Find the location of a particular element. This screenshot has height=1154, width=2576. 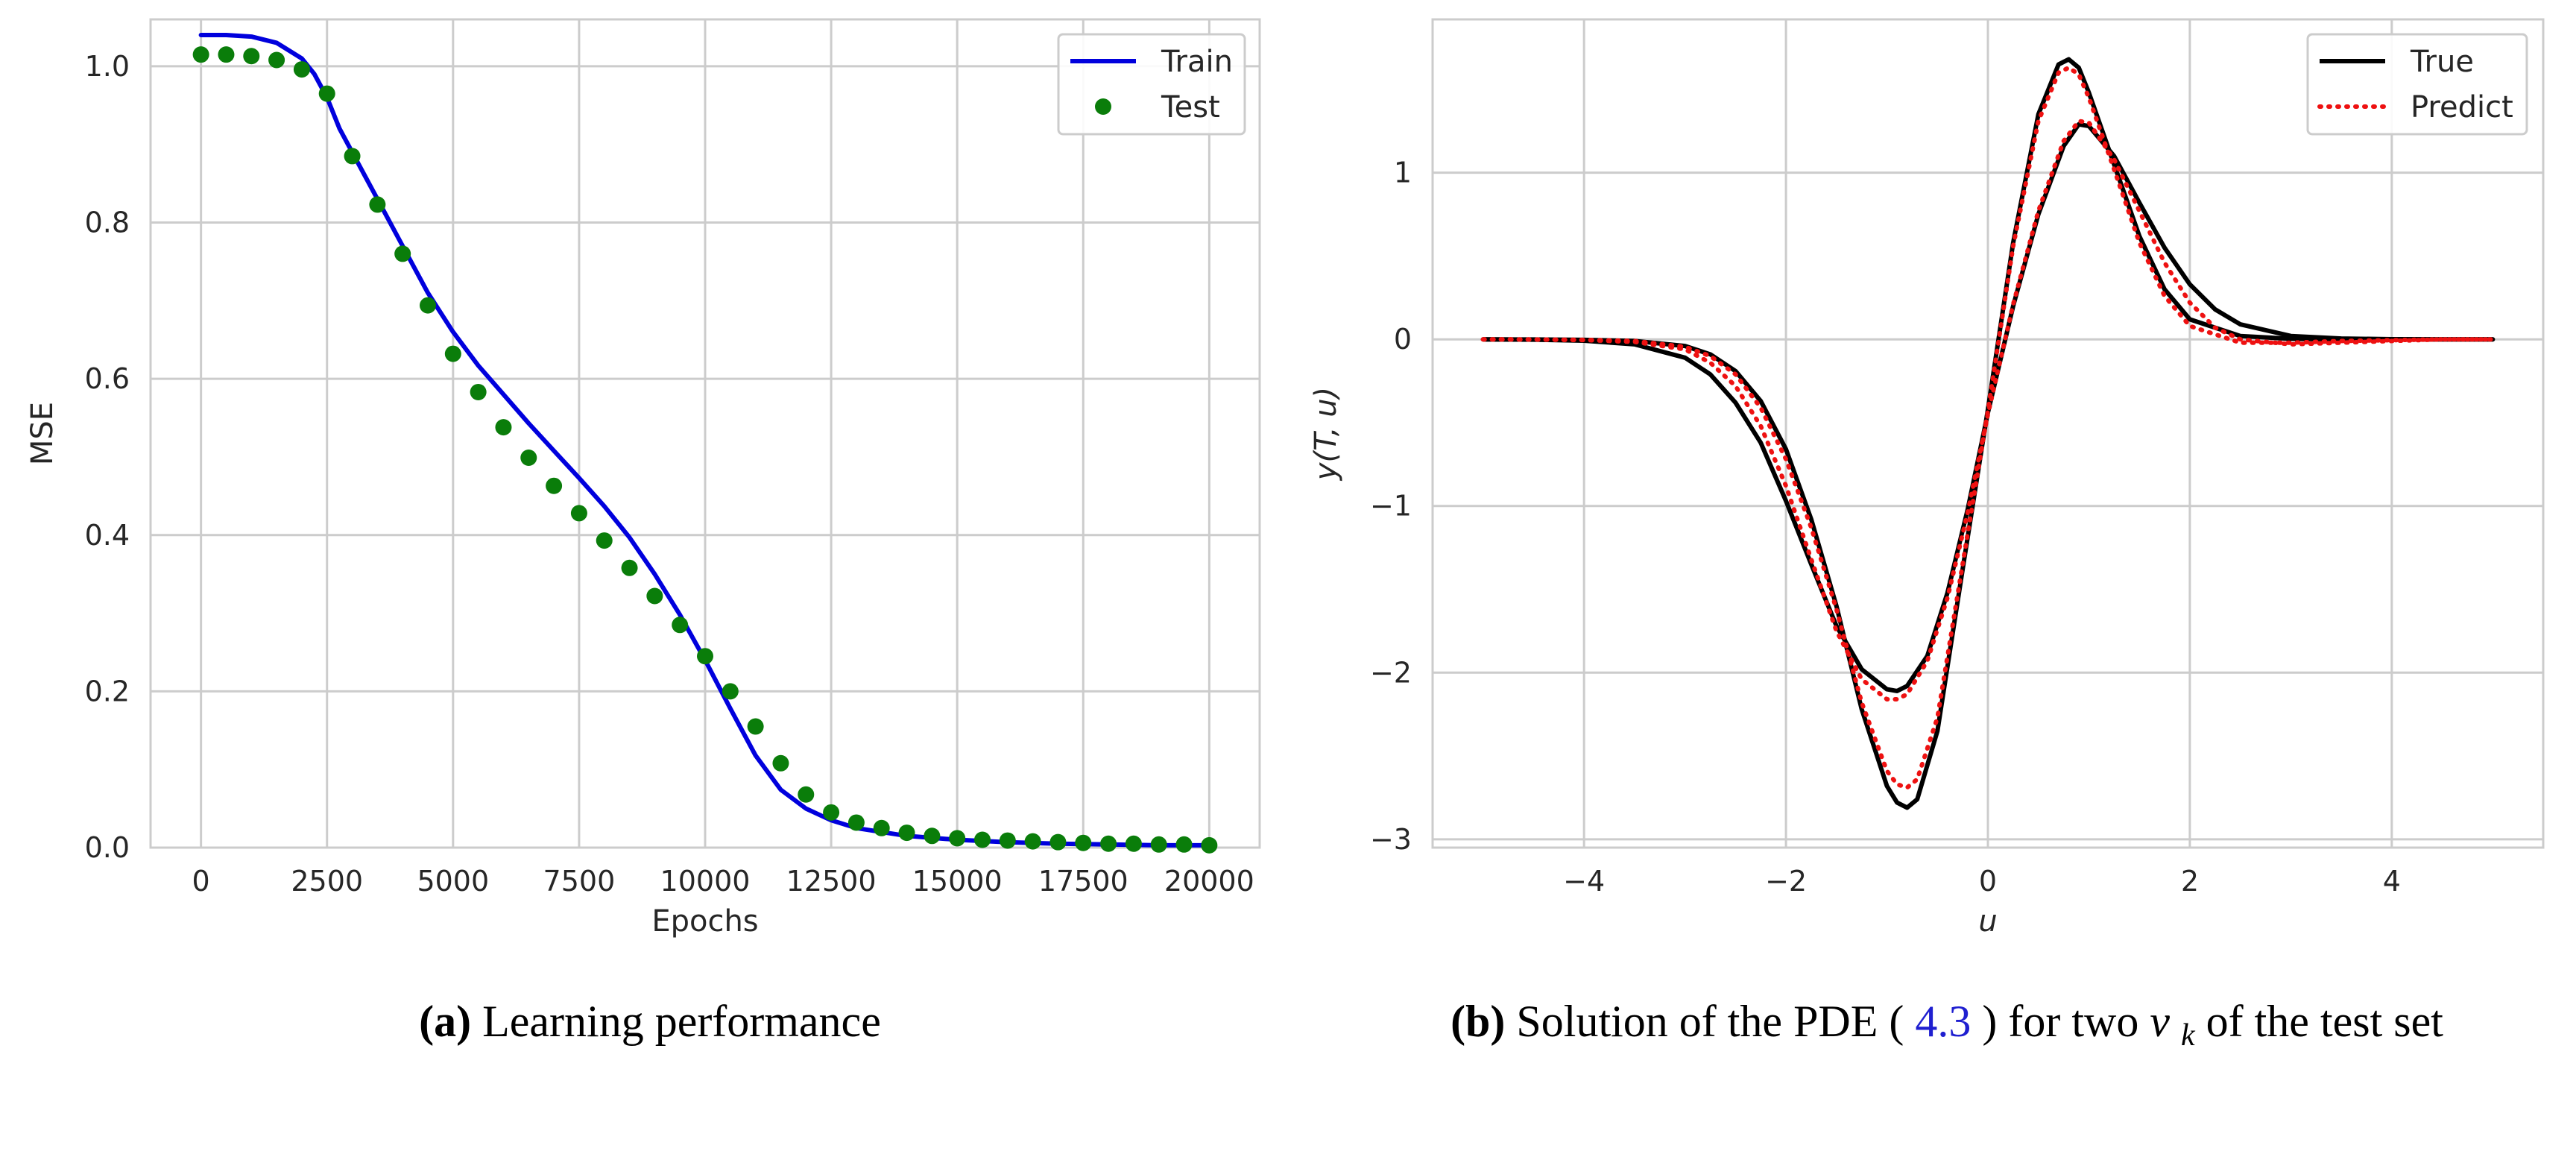

chart2-ylabel: y(T, u) is located at coordinates (1326, 434).